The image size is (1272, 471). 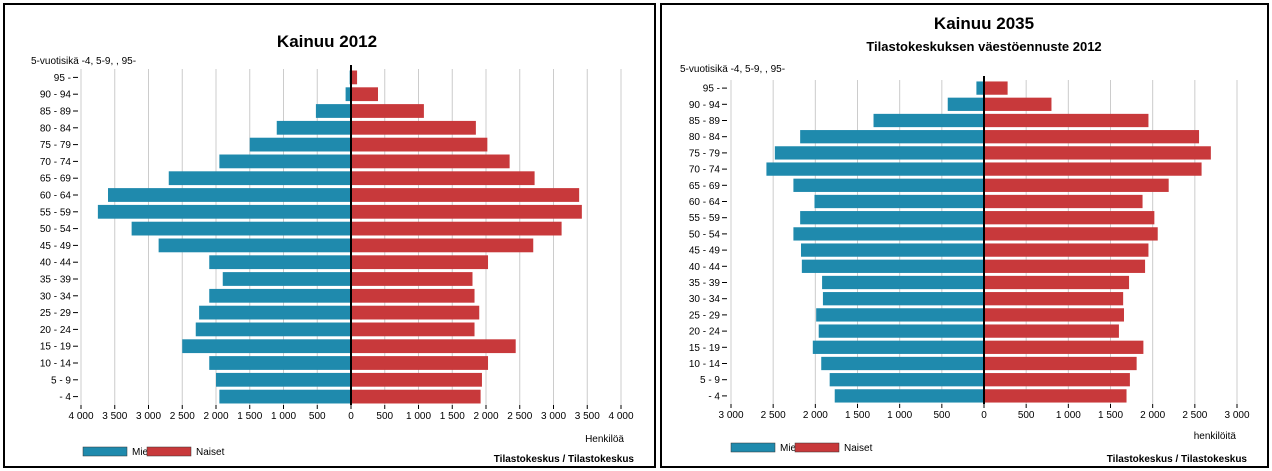 What do you see at coordinates (1215, 436) in the screenshot?
I see `x-axis-label: henkilöitä` at bounding box center [1215, 436].